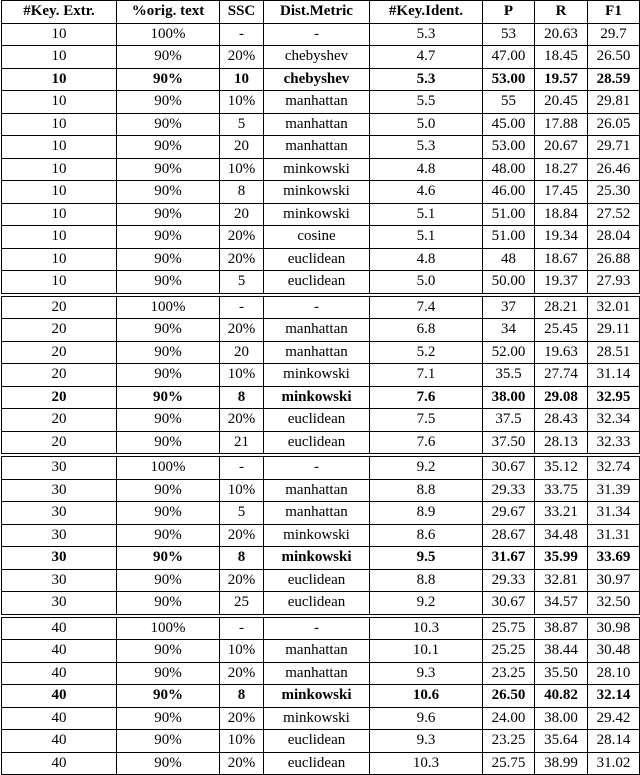  What do you see at coordinates (426, 466) in the screenshot?
I see `cell: 9.2` at bounding box center [426, 466].